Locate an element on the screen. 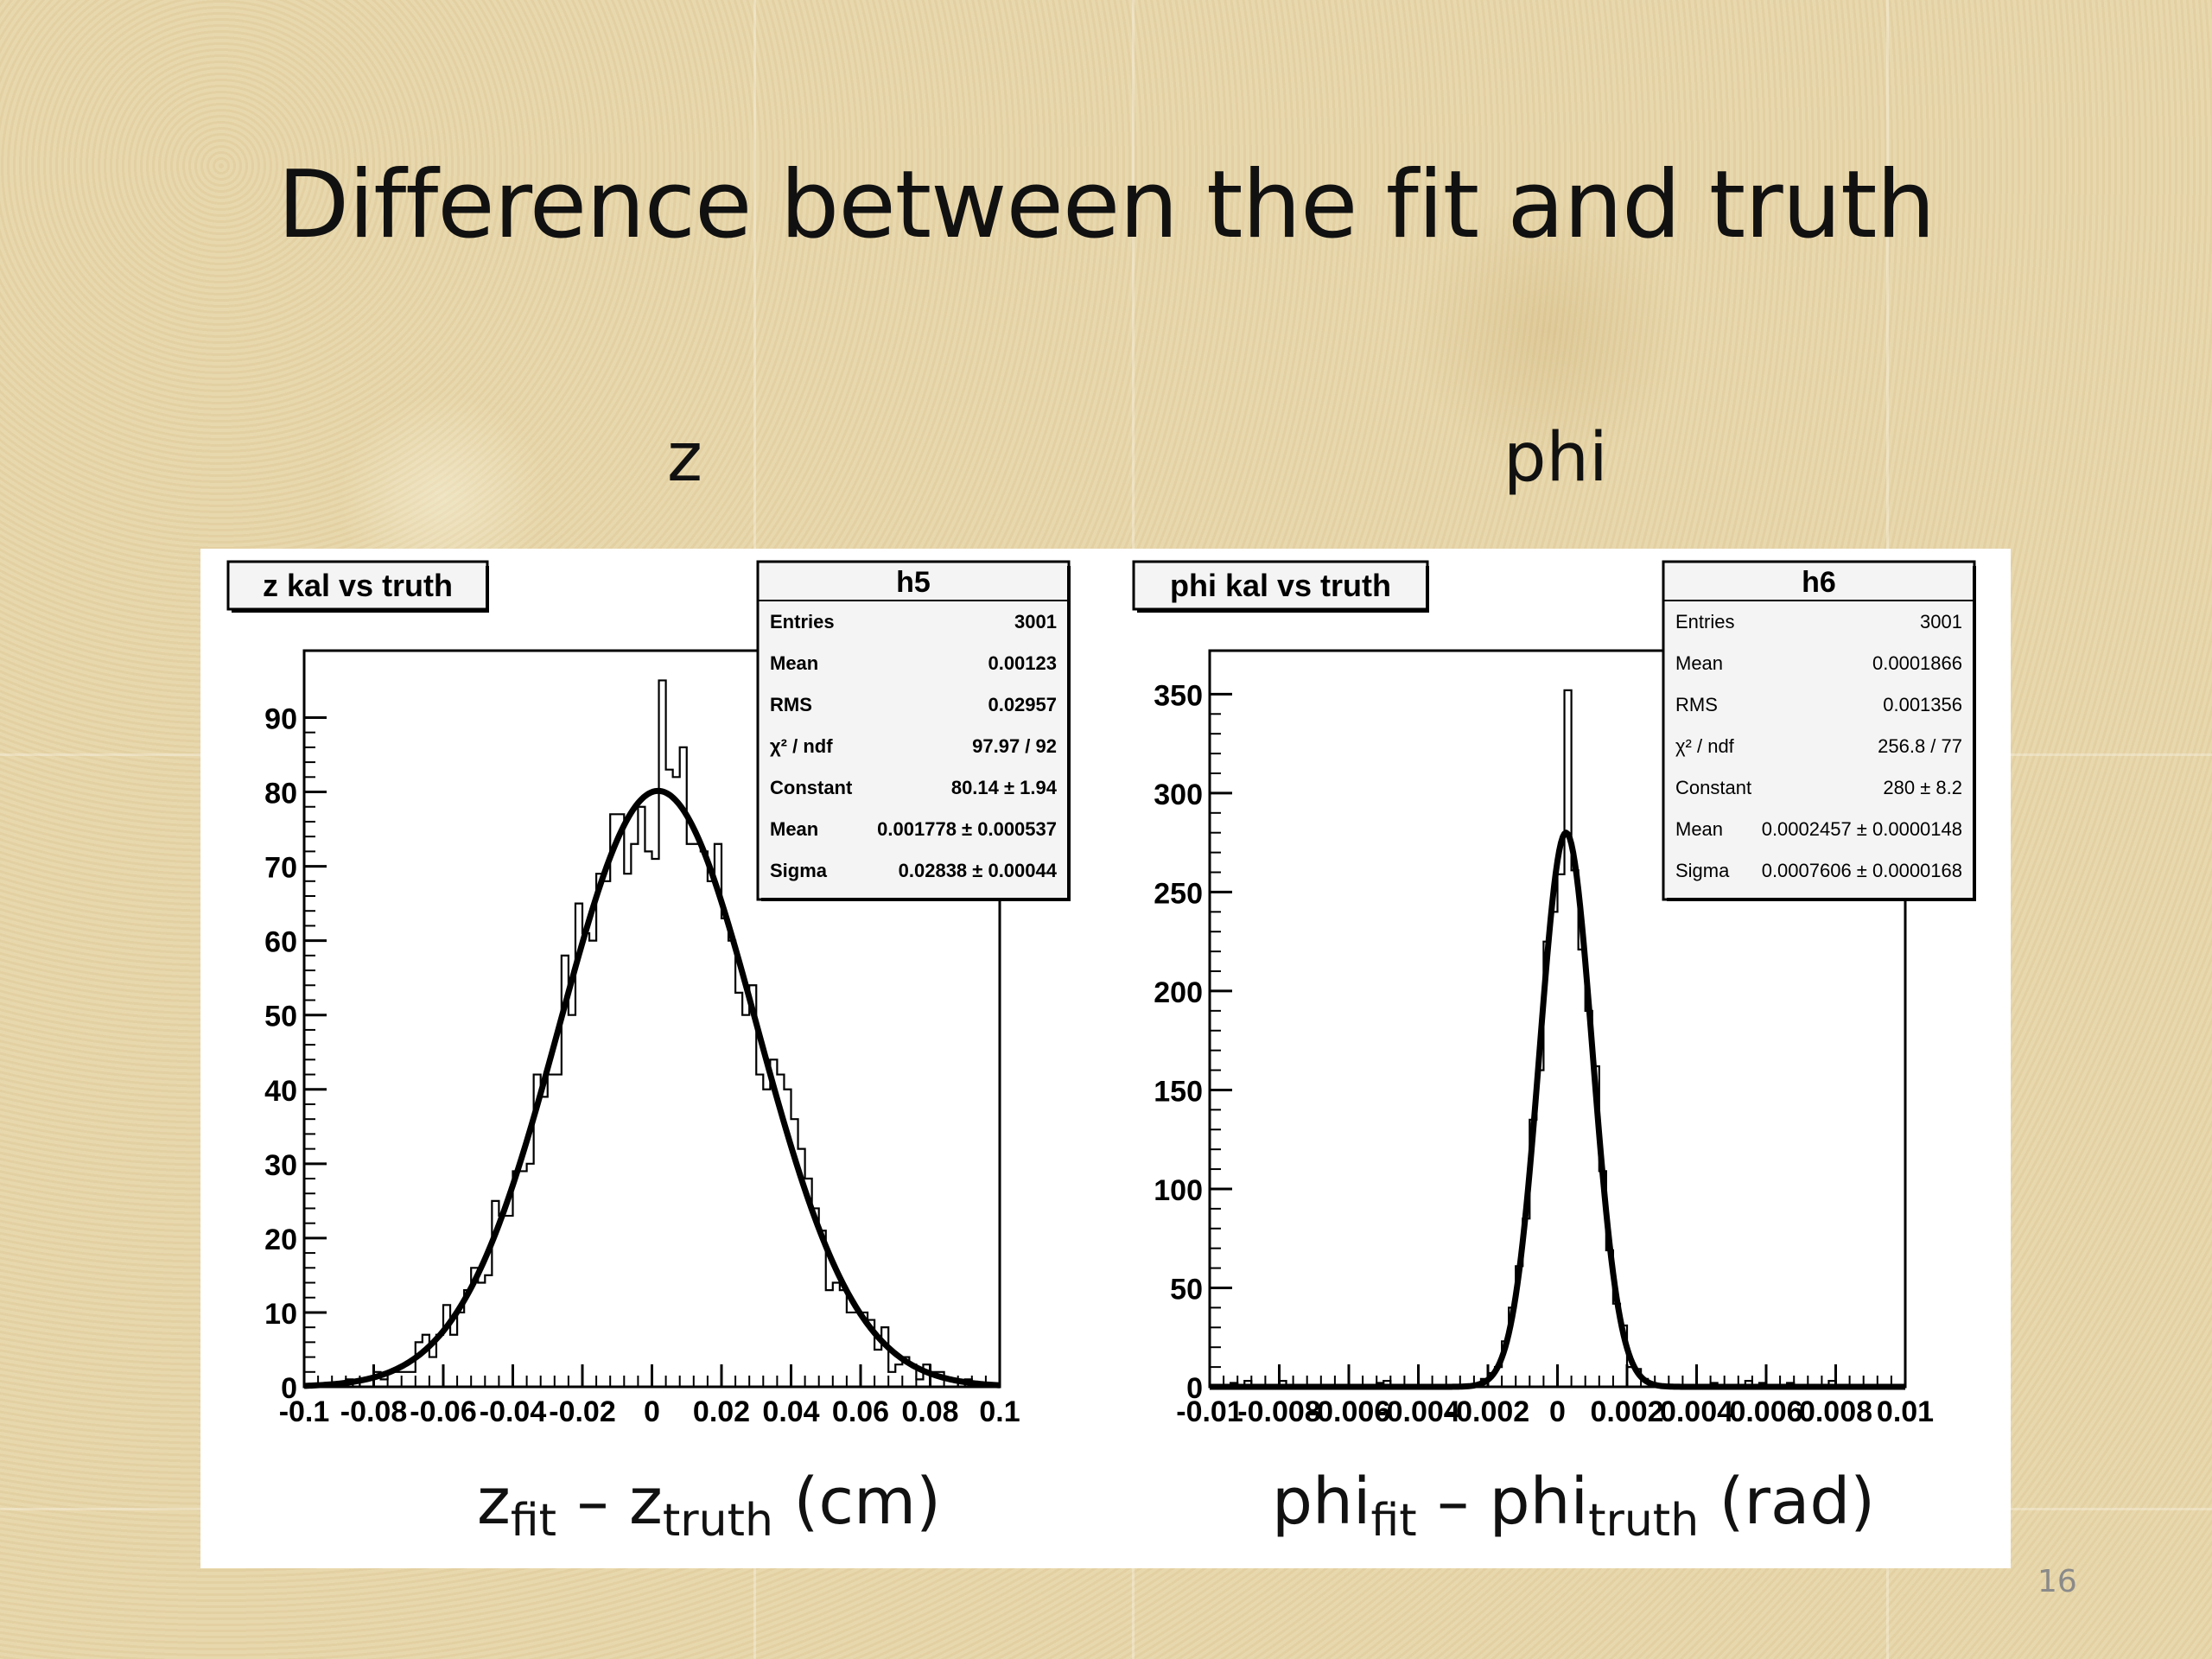 This screenshot has width=2212, height=1659. y-tick-label: 90 is located at coordinates (280, 718).